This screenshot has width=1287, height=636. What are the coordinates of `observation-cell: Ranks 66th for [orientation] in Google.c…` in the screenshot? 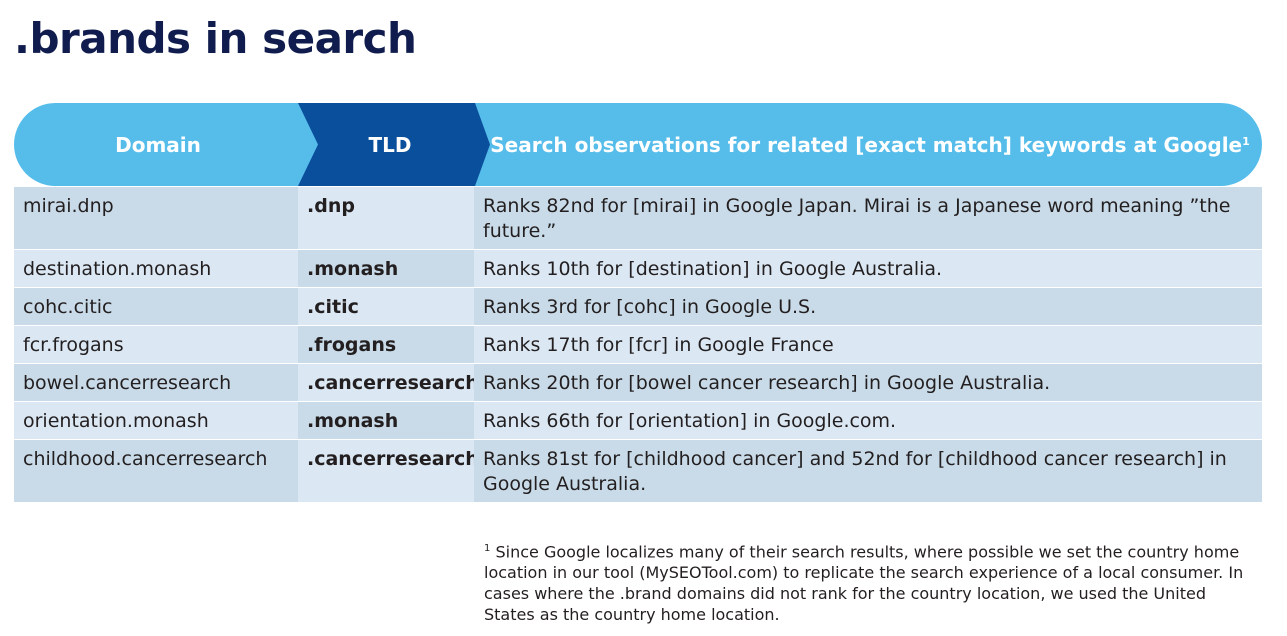 It's located at (868, 420).